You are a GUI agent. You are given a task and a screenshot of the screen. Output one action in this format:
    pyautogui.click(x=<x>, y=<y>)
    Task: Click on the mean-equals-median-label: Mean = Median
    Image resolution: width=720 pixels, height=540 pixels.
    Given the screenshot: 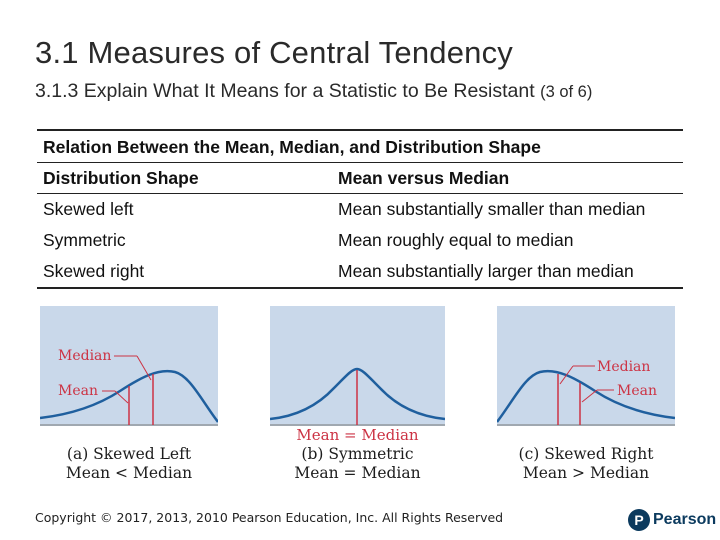 What is the action you would take?
    pyautogui.click(x=357, y=435)
    